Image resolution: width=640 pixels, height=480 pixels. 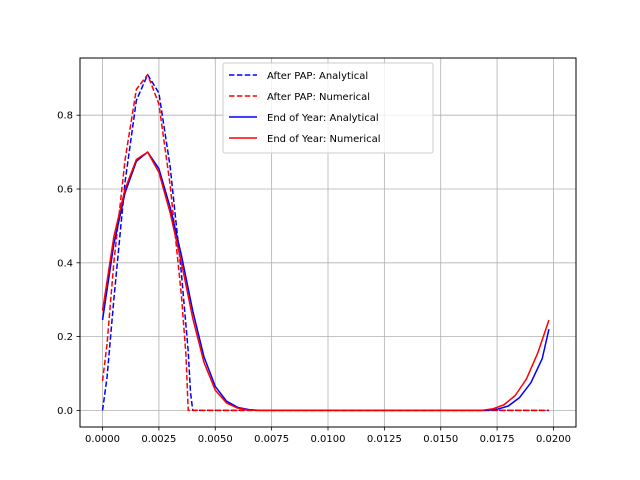 What do you see at coordinates (323, 118) in the screenshot?
I see `legend-label: End of Year: Analytical` at bounding box center [323, 118].